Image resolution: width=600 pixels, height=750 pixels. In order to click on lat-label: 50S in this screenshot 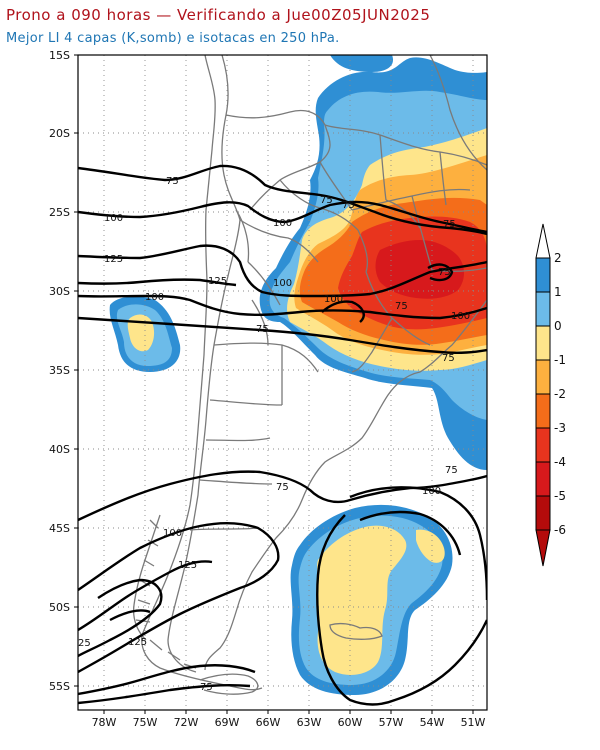, I will do `click(59, 607)`.